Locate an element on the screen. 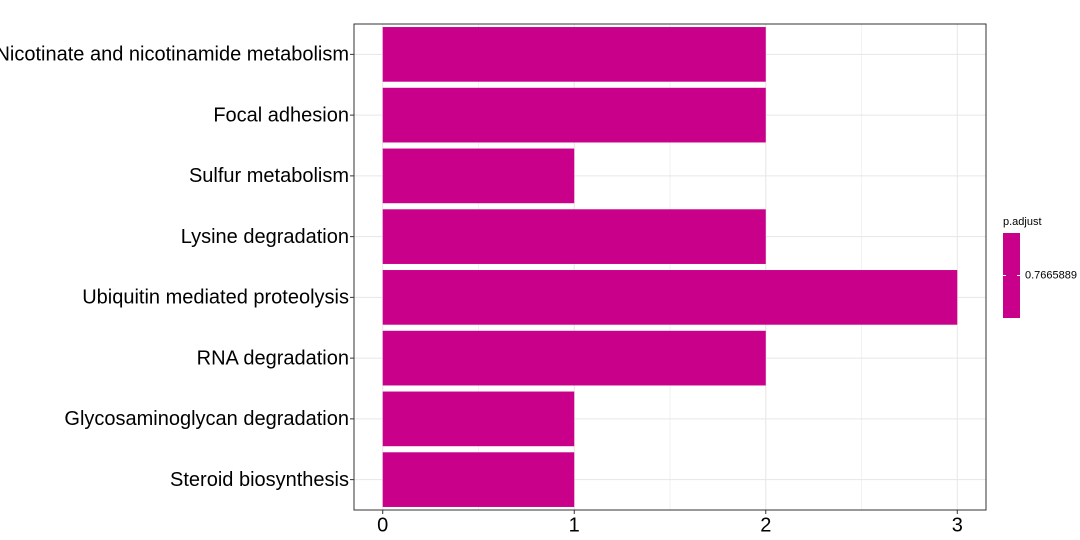  y-tick-label: Nicotinate and nicotinamide metabolism is located at coordinates (174, 55).